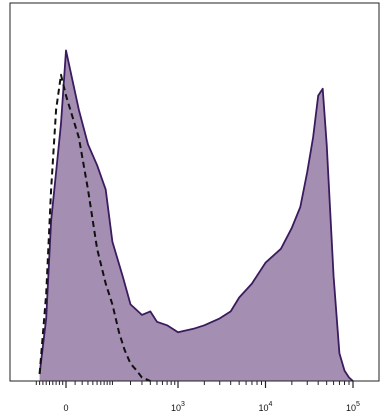 The image size is (382, 414). What do you see at coordinates (194, 396) in the screenshot?
I see `x-axis: 0 10³ 10⁴ 10⁵` at bounding box center [194, 396].